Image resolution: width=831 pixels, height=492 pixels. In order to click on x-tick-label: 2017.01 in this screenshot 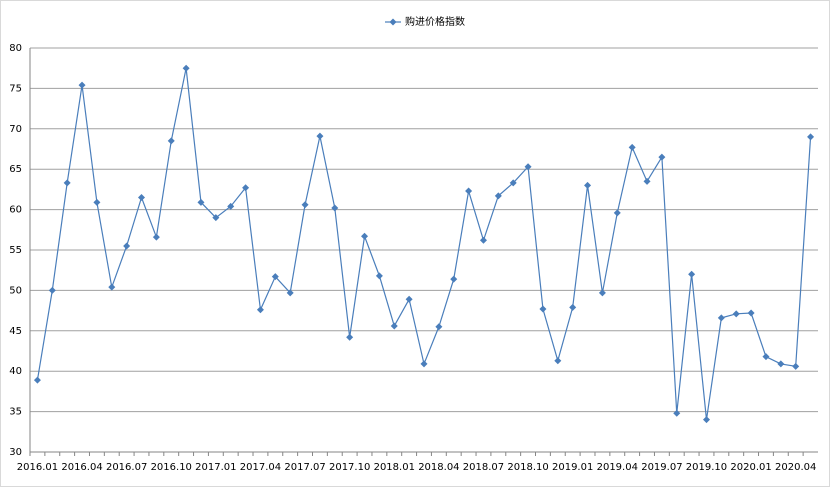, I will do `click(215, 467)`.